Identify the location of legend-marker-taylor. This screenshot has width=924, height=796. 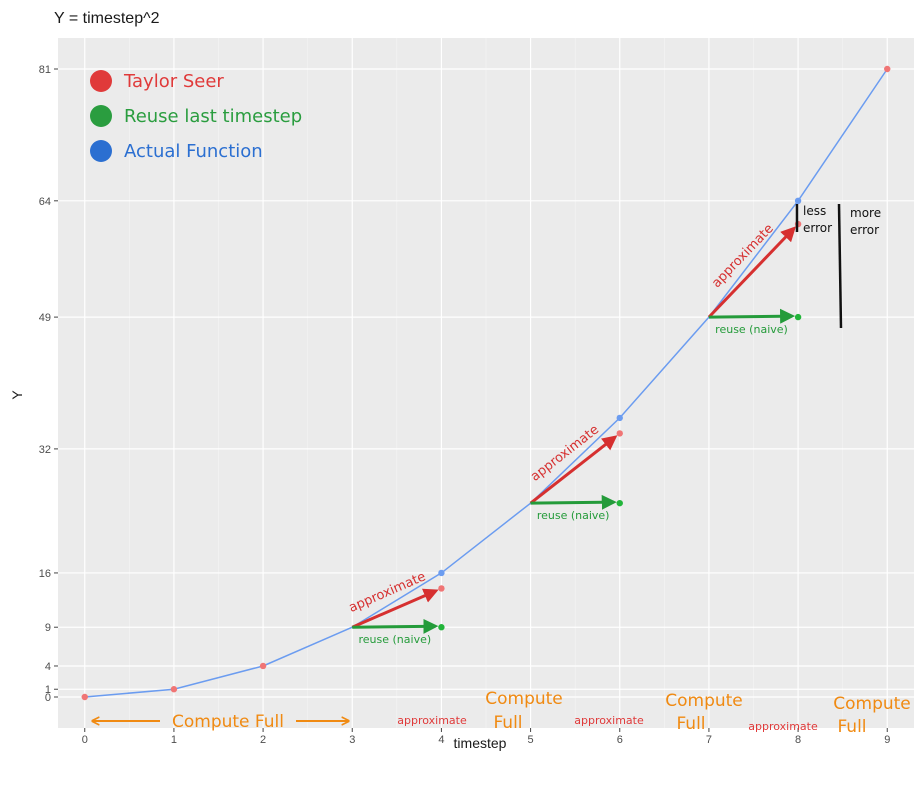
(101, 81).